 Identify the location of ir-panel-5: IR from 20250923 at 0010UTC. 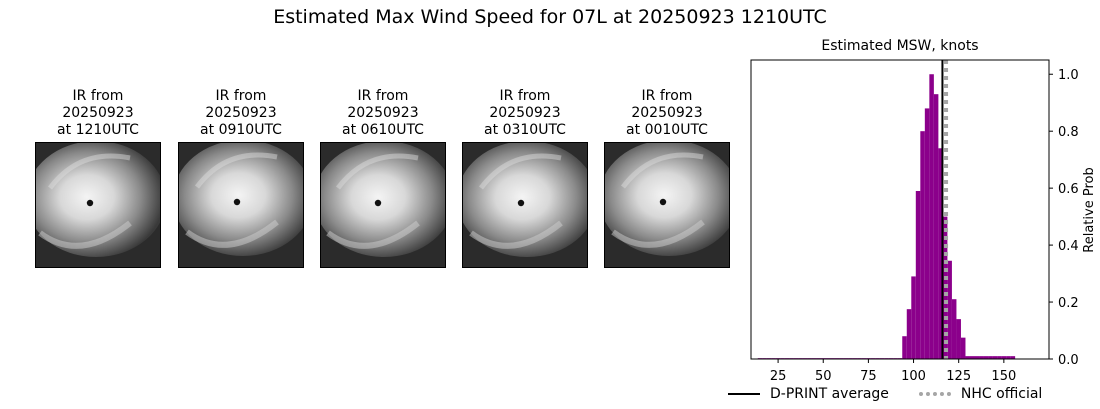
(667, 178).